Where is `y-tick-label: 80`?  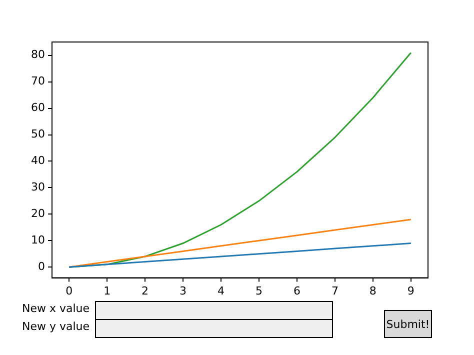
y-tick-label: 80 is located at coordinates (37, 55).